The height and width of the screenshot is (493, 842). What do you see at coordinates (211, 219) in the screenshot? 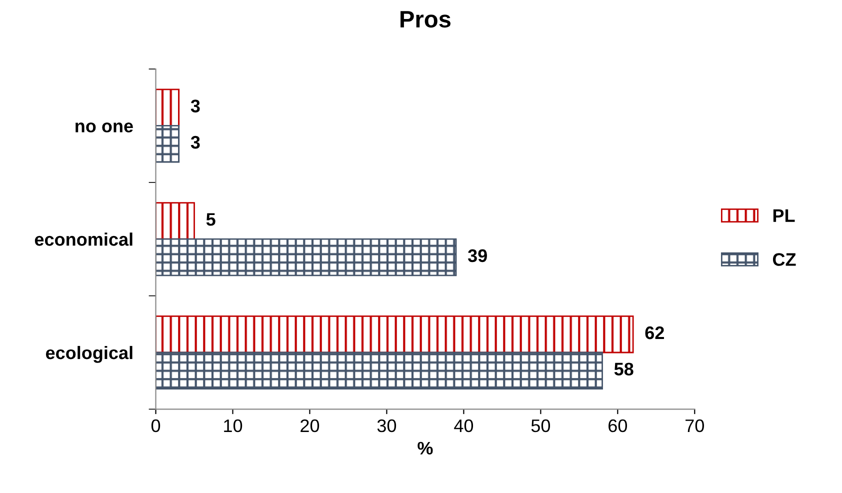
I see `data-label: 5` at bounding box center [211, 219].